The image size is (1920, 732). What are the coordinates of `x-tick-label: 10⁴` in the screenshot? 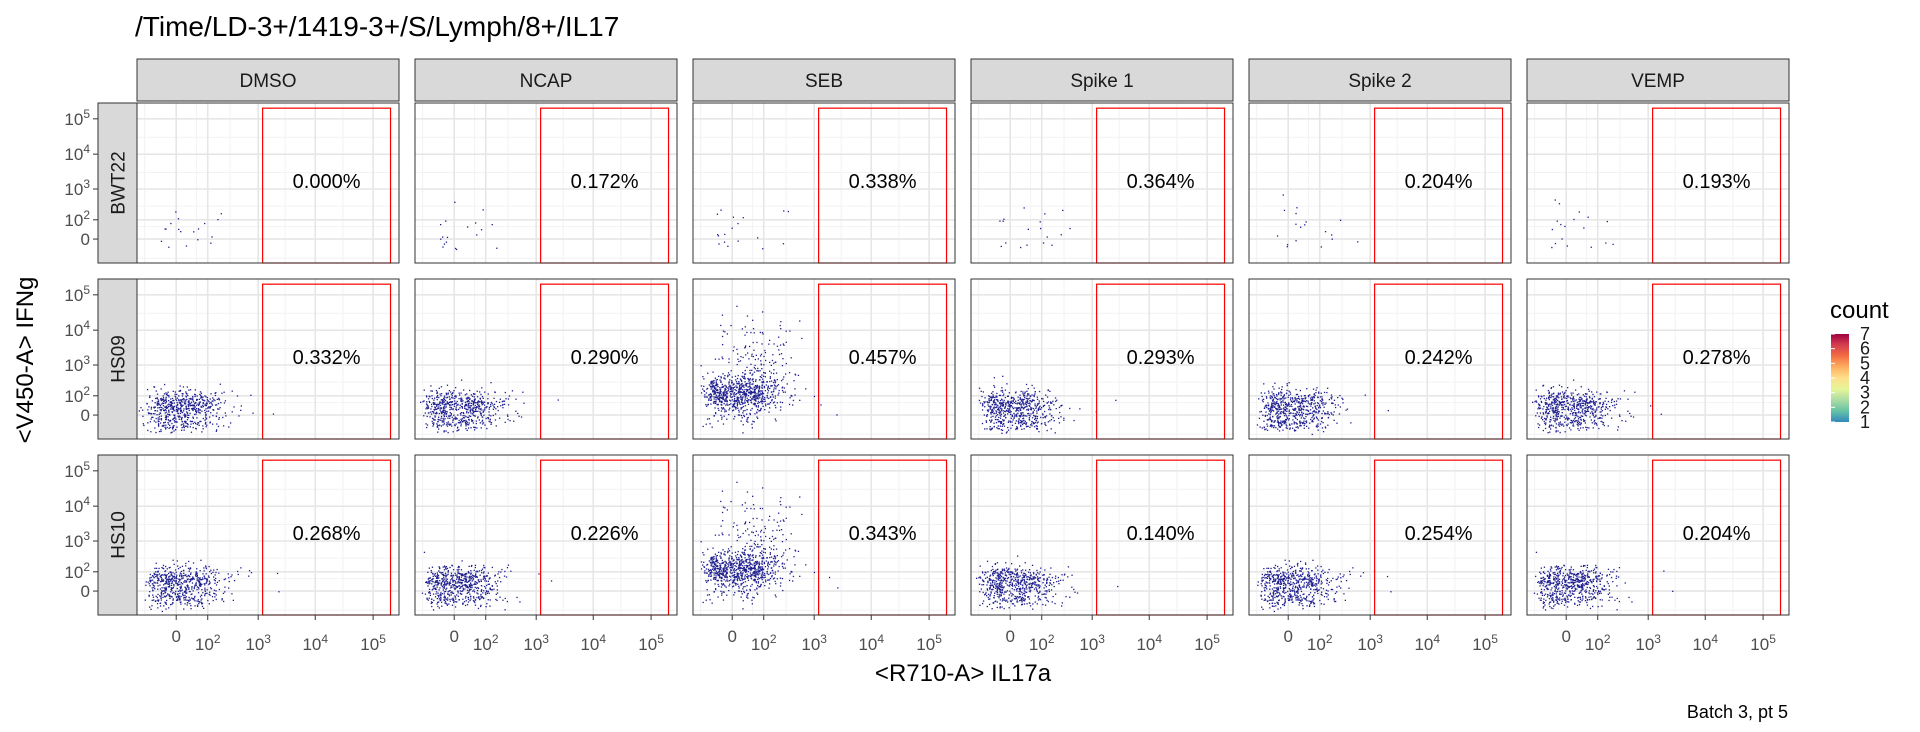 It's located at (315, 643).